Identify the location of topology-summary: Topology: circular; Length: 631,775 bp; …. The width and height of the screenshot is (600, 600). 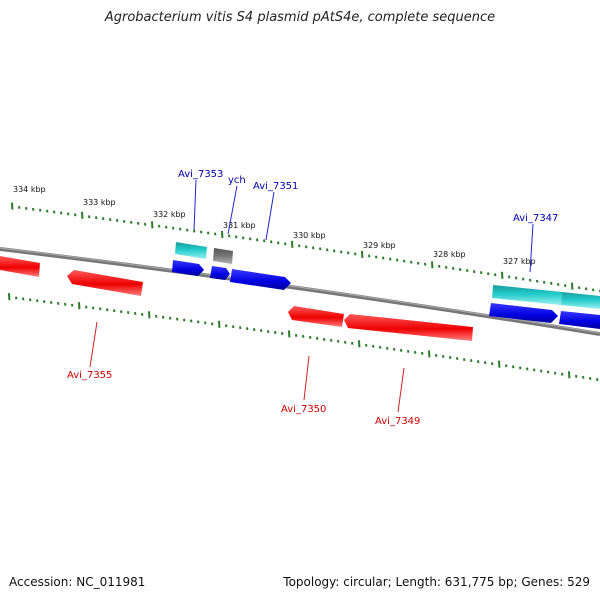
(436, 582).